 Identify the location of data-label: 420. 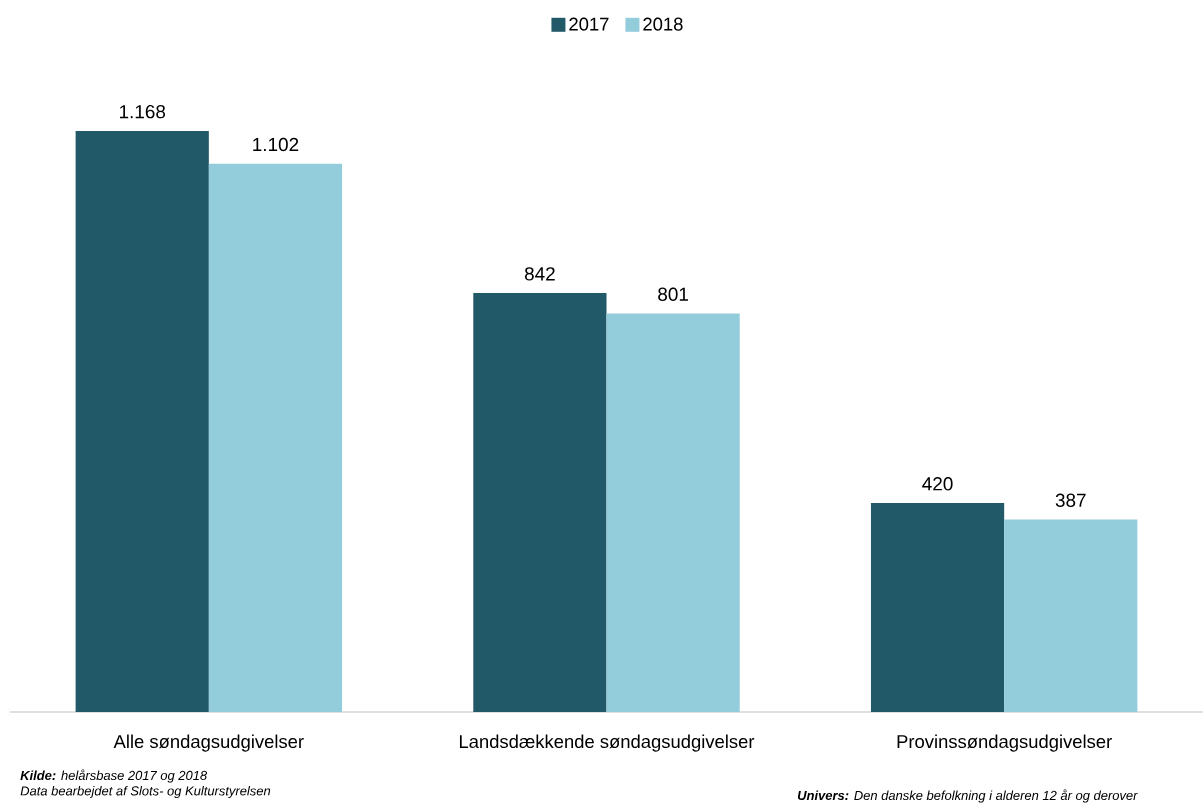
(937, 484).